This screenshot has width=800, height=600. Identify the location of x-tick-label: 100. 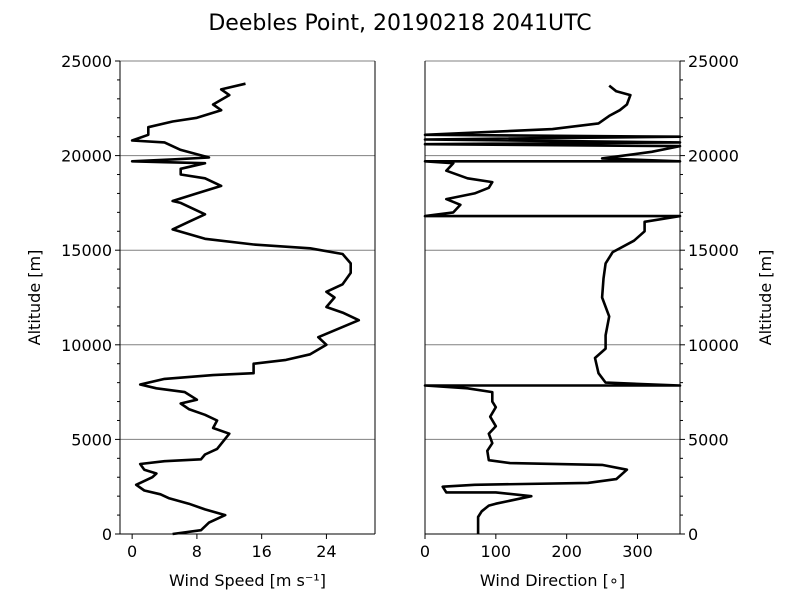
(496, 551).